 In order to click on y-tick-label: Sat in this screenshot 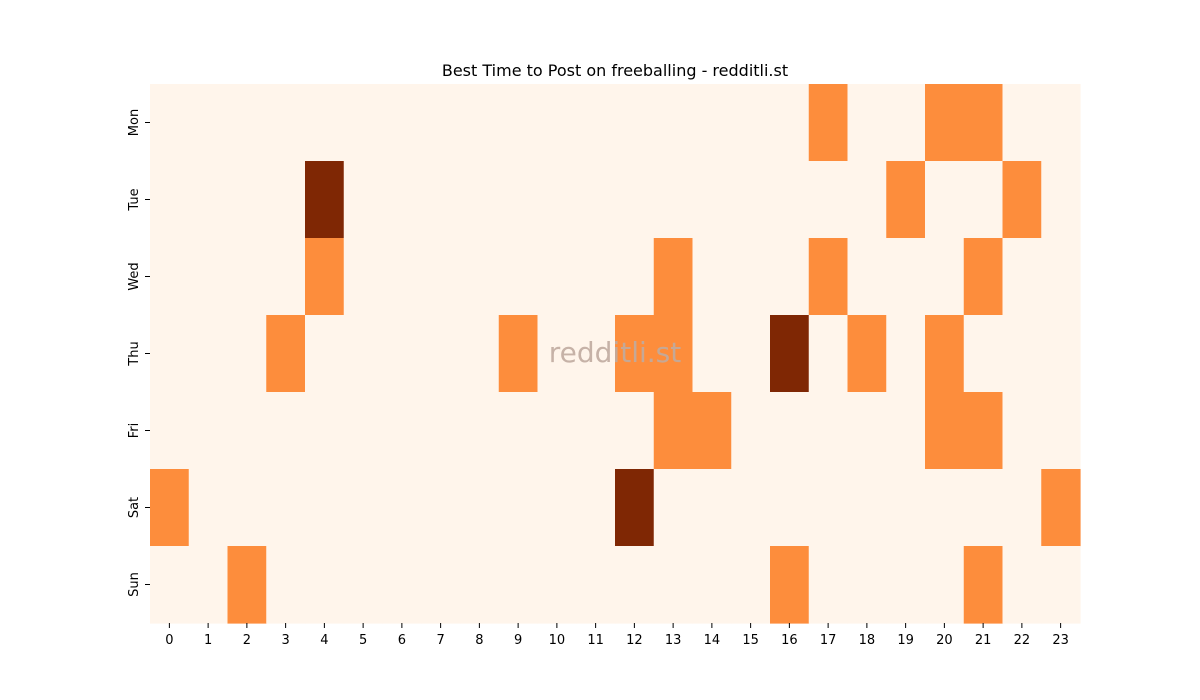, I will do `click(134, 507)`.